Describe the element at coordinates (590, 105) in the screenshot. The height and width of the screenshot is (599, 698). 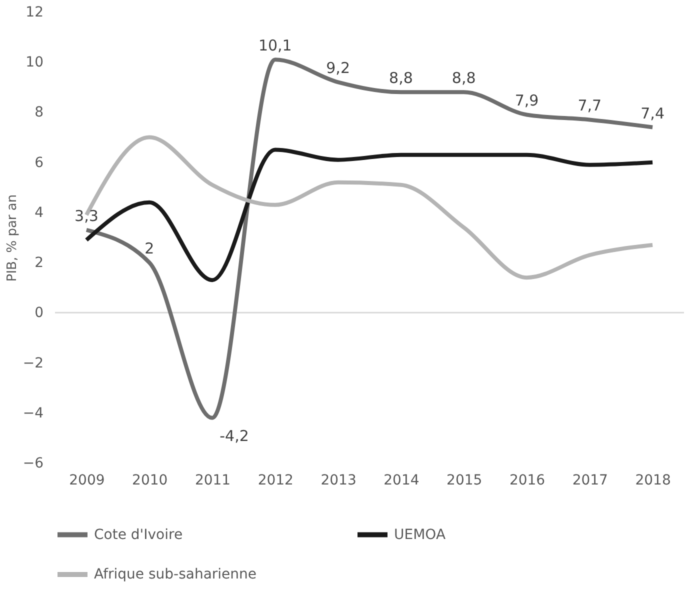
I see `data-label: 7,7` at that location.